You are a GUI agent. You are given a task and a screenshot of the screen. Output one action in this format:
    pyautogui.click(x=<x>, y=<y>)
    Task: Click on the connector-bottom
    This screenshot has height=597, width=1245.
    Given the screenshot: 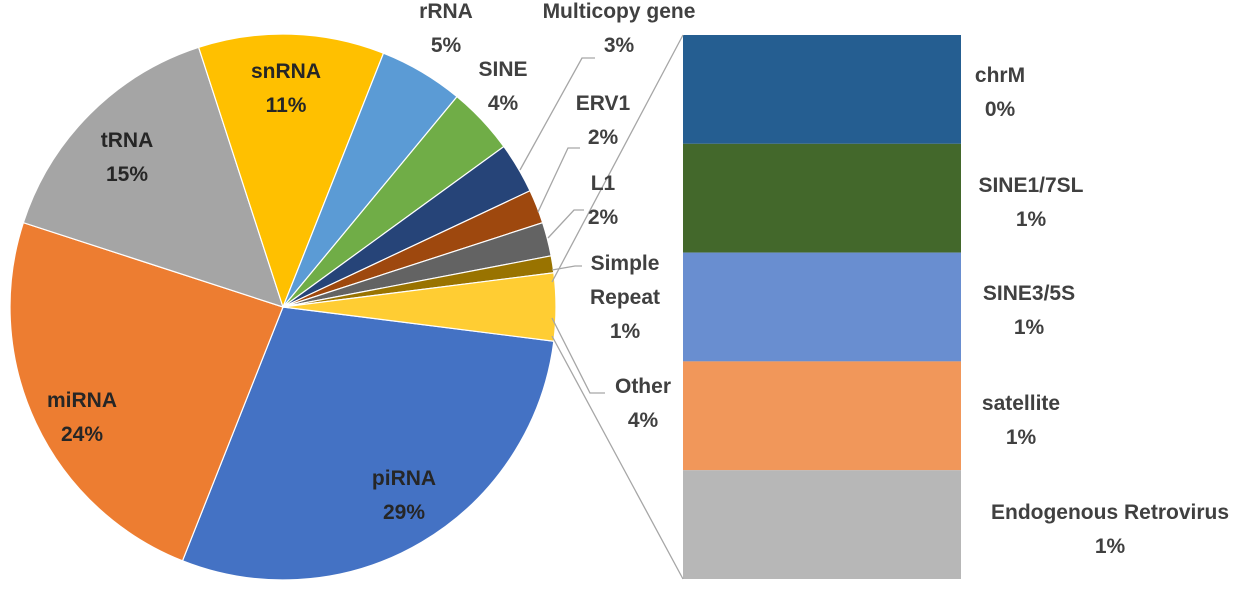 What is the action you would take?
    pyautogui.click(x=617, y=457)
    